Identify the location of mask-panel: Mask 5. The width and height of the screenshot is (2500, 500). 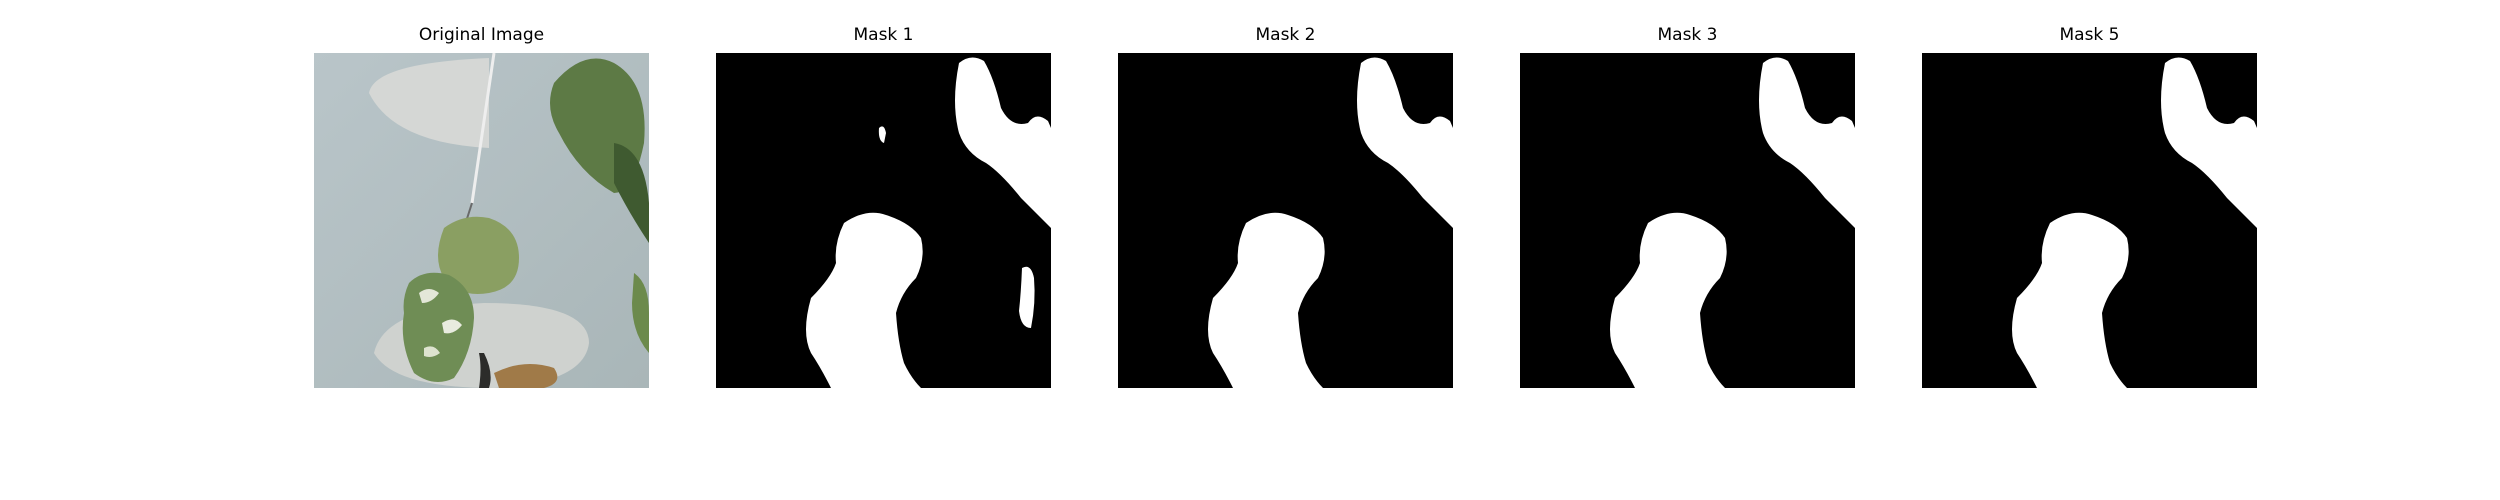
(2089, 206).